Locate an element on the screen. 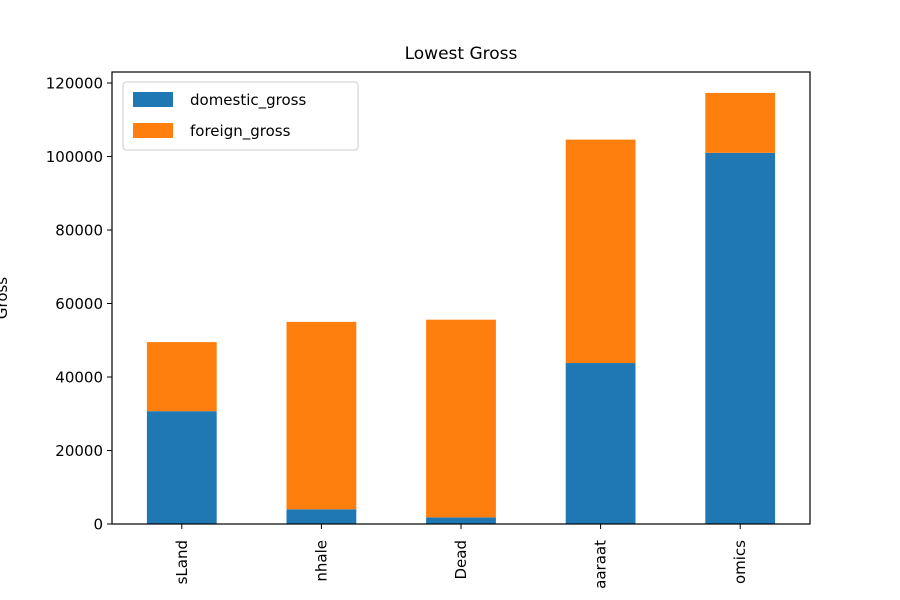 The image size is (900, 600). legend-label-foreign_gross: foreign_gross is located at coordinates (240, 131).